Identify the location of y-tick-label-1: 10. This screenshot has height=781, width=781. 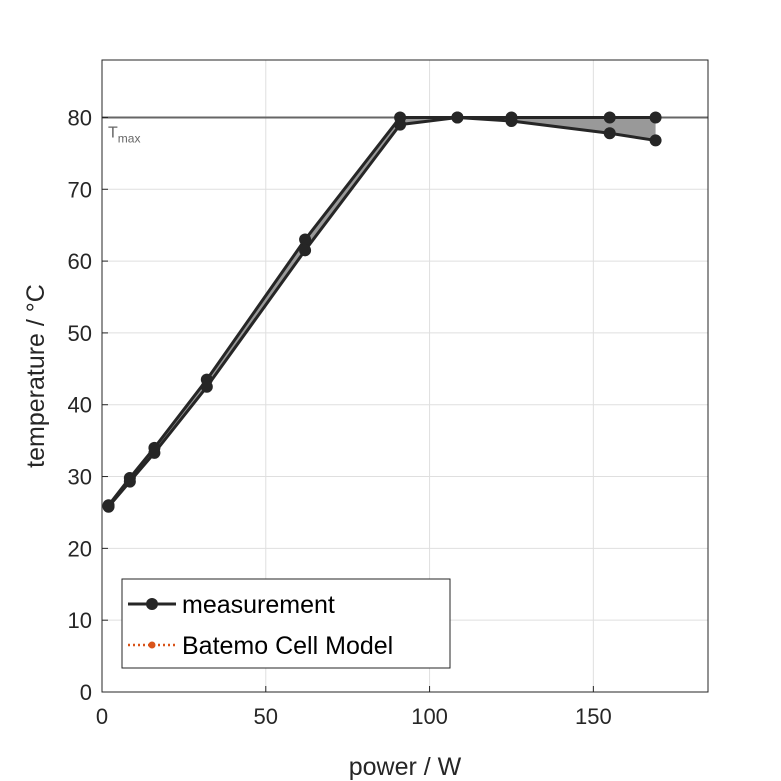
(80, 620).